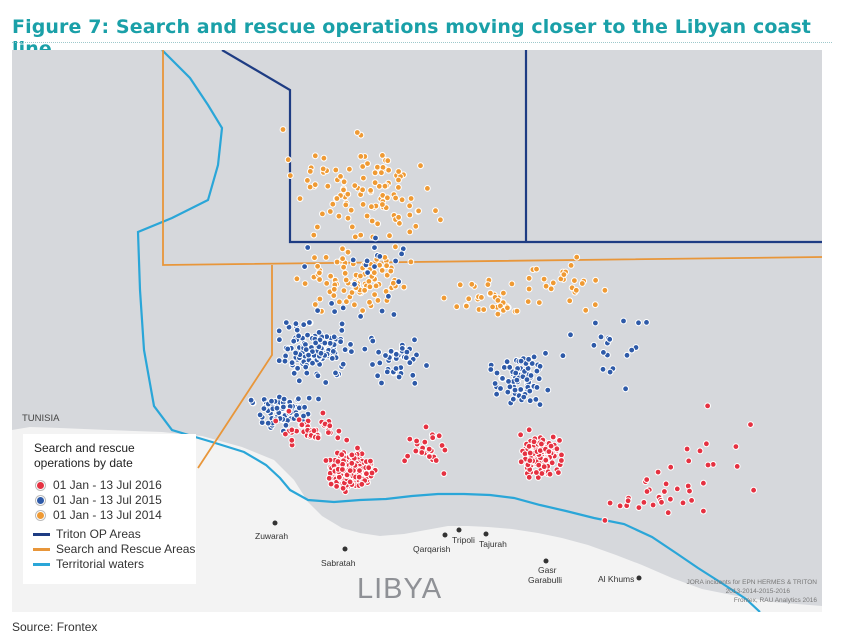  I want to click on legend-2015-label: 01 Jan - 13 Jul 2015, so click(107, 500).